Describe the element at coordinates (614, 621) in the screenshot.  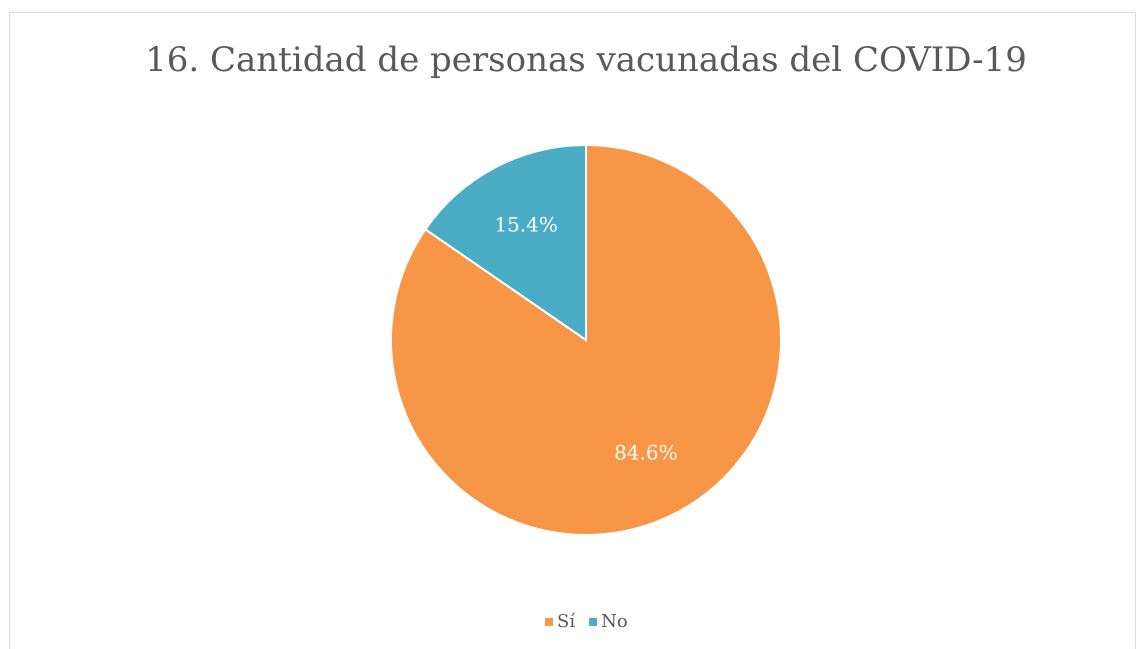
I see `legend-label: No` at that location.